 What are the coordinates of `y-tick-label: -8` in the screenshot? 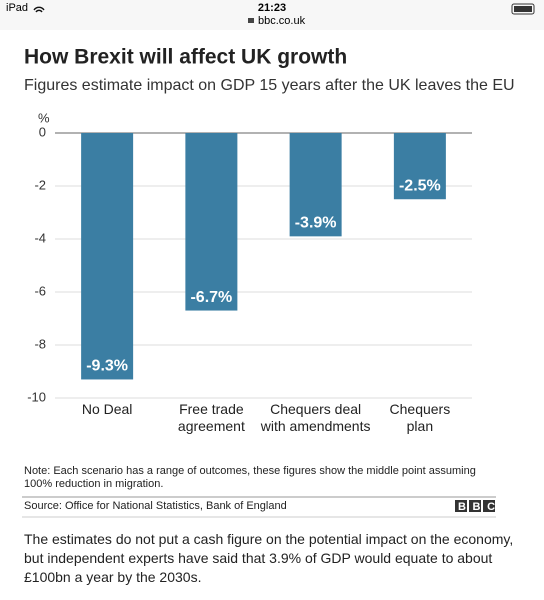 It's located at (40, 343).